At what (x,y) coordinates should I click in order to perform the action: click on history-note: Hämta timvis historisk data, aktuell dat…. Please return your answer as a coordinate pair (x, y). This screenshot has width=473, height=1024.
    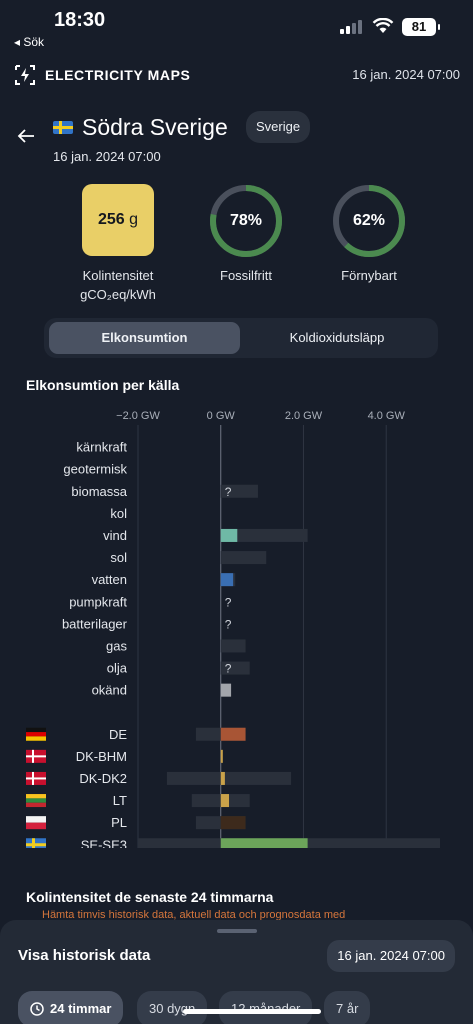
    Looking at the image, I should click on (194, 915).